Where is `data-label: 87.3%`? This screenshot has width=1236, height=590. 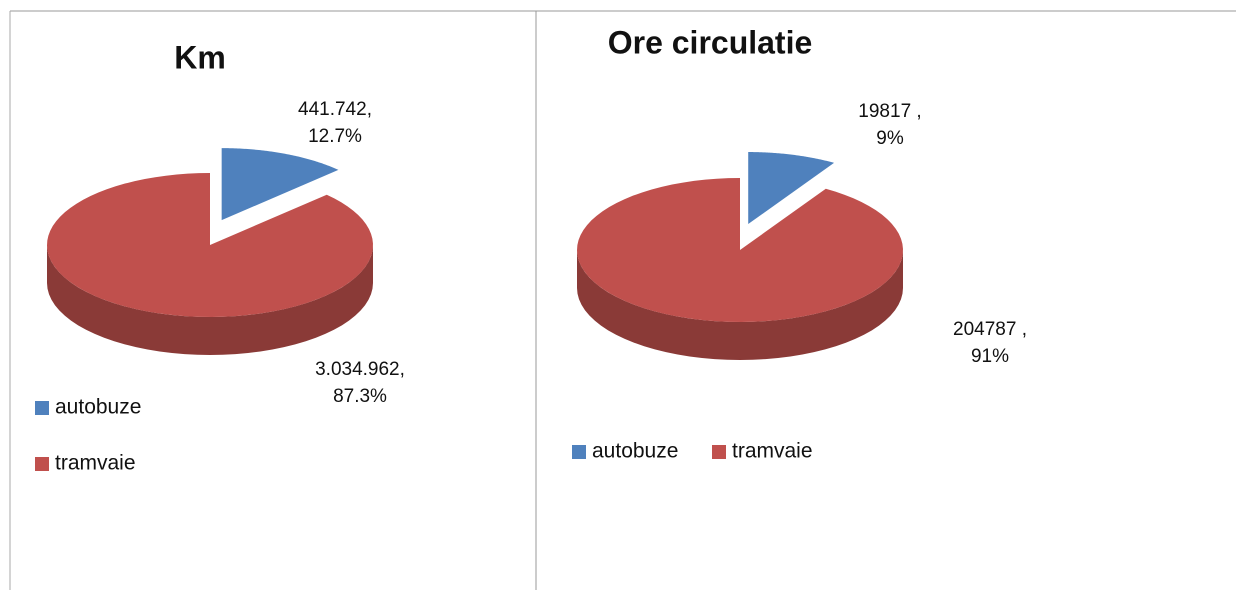 data-label: 87.3% is located at coordinates (360, 396).